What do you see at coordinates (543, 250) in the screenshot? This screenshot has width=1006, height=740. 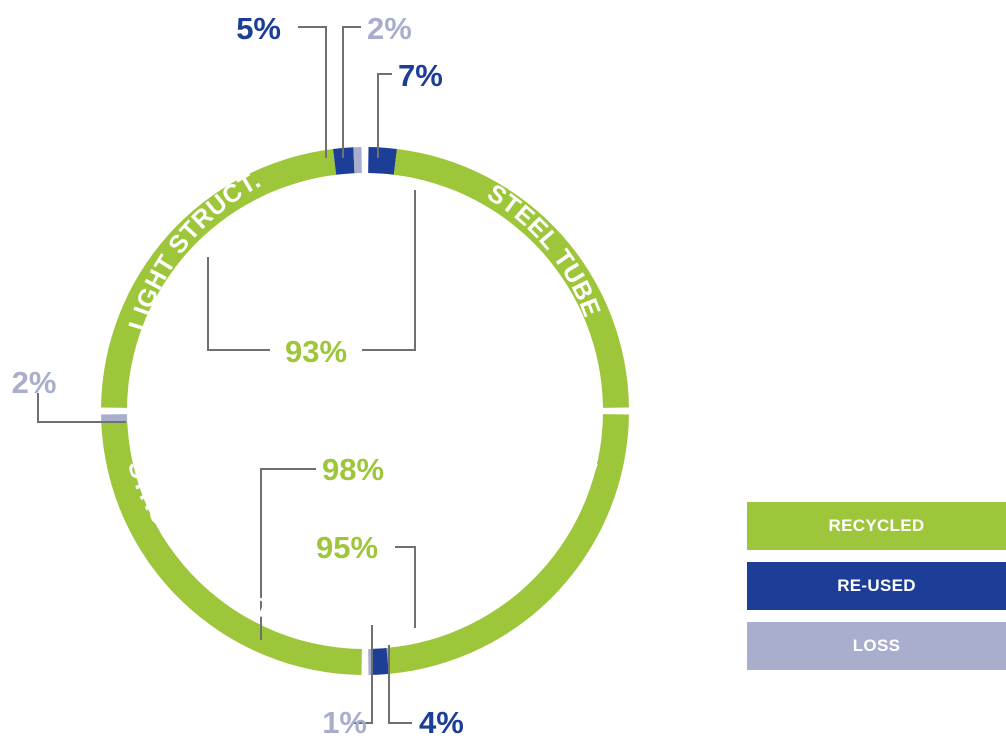 I see `segment-label-steel-tube: STEEL TUBE` at bounding box center [543, 250].